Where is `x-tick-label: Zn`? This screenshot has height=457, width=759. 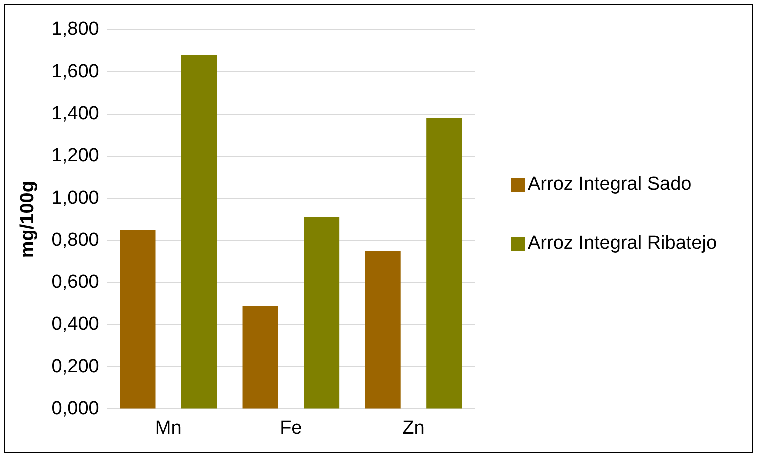
x-tick-label: Zn is located at coordinates (413, 428).